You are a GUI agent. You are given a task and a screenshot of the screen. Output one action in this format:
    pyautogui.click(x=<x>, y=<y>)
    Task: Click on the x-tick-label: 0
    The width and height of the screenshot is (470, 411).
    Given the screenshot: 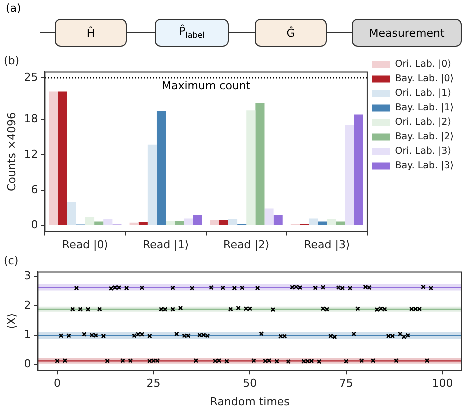 What is the action you would take?
    pyautogui.click(x=57, y=383)
    